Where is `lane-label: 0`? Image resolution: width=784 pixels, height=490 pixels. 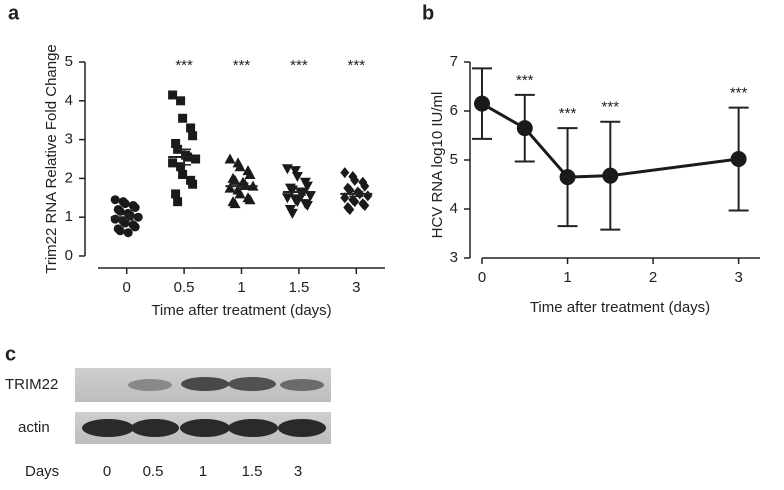
lane-label: 0 is located at coordinates (107, 471).